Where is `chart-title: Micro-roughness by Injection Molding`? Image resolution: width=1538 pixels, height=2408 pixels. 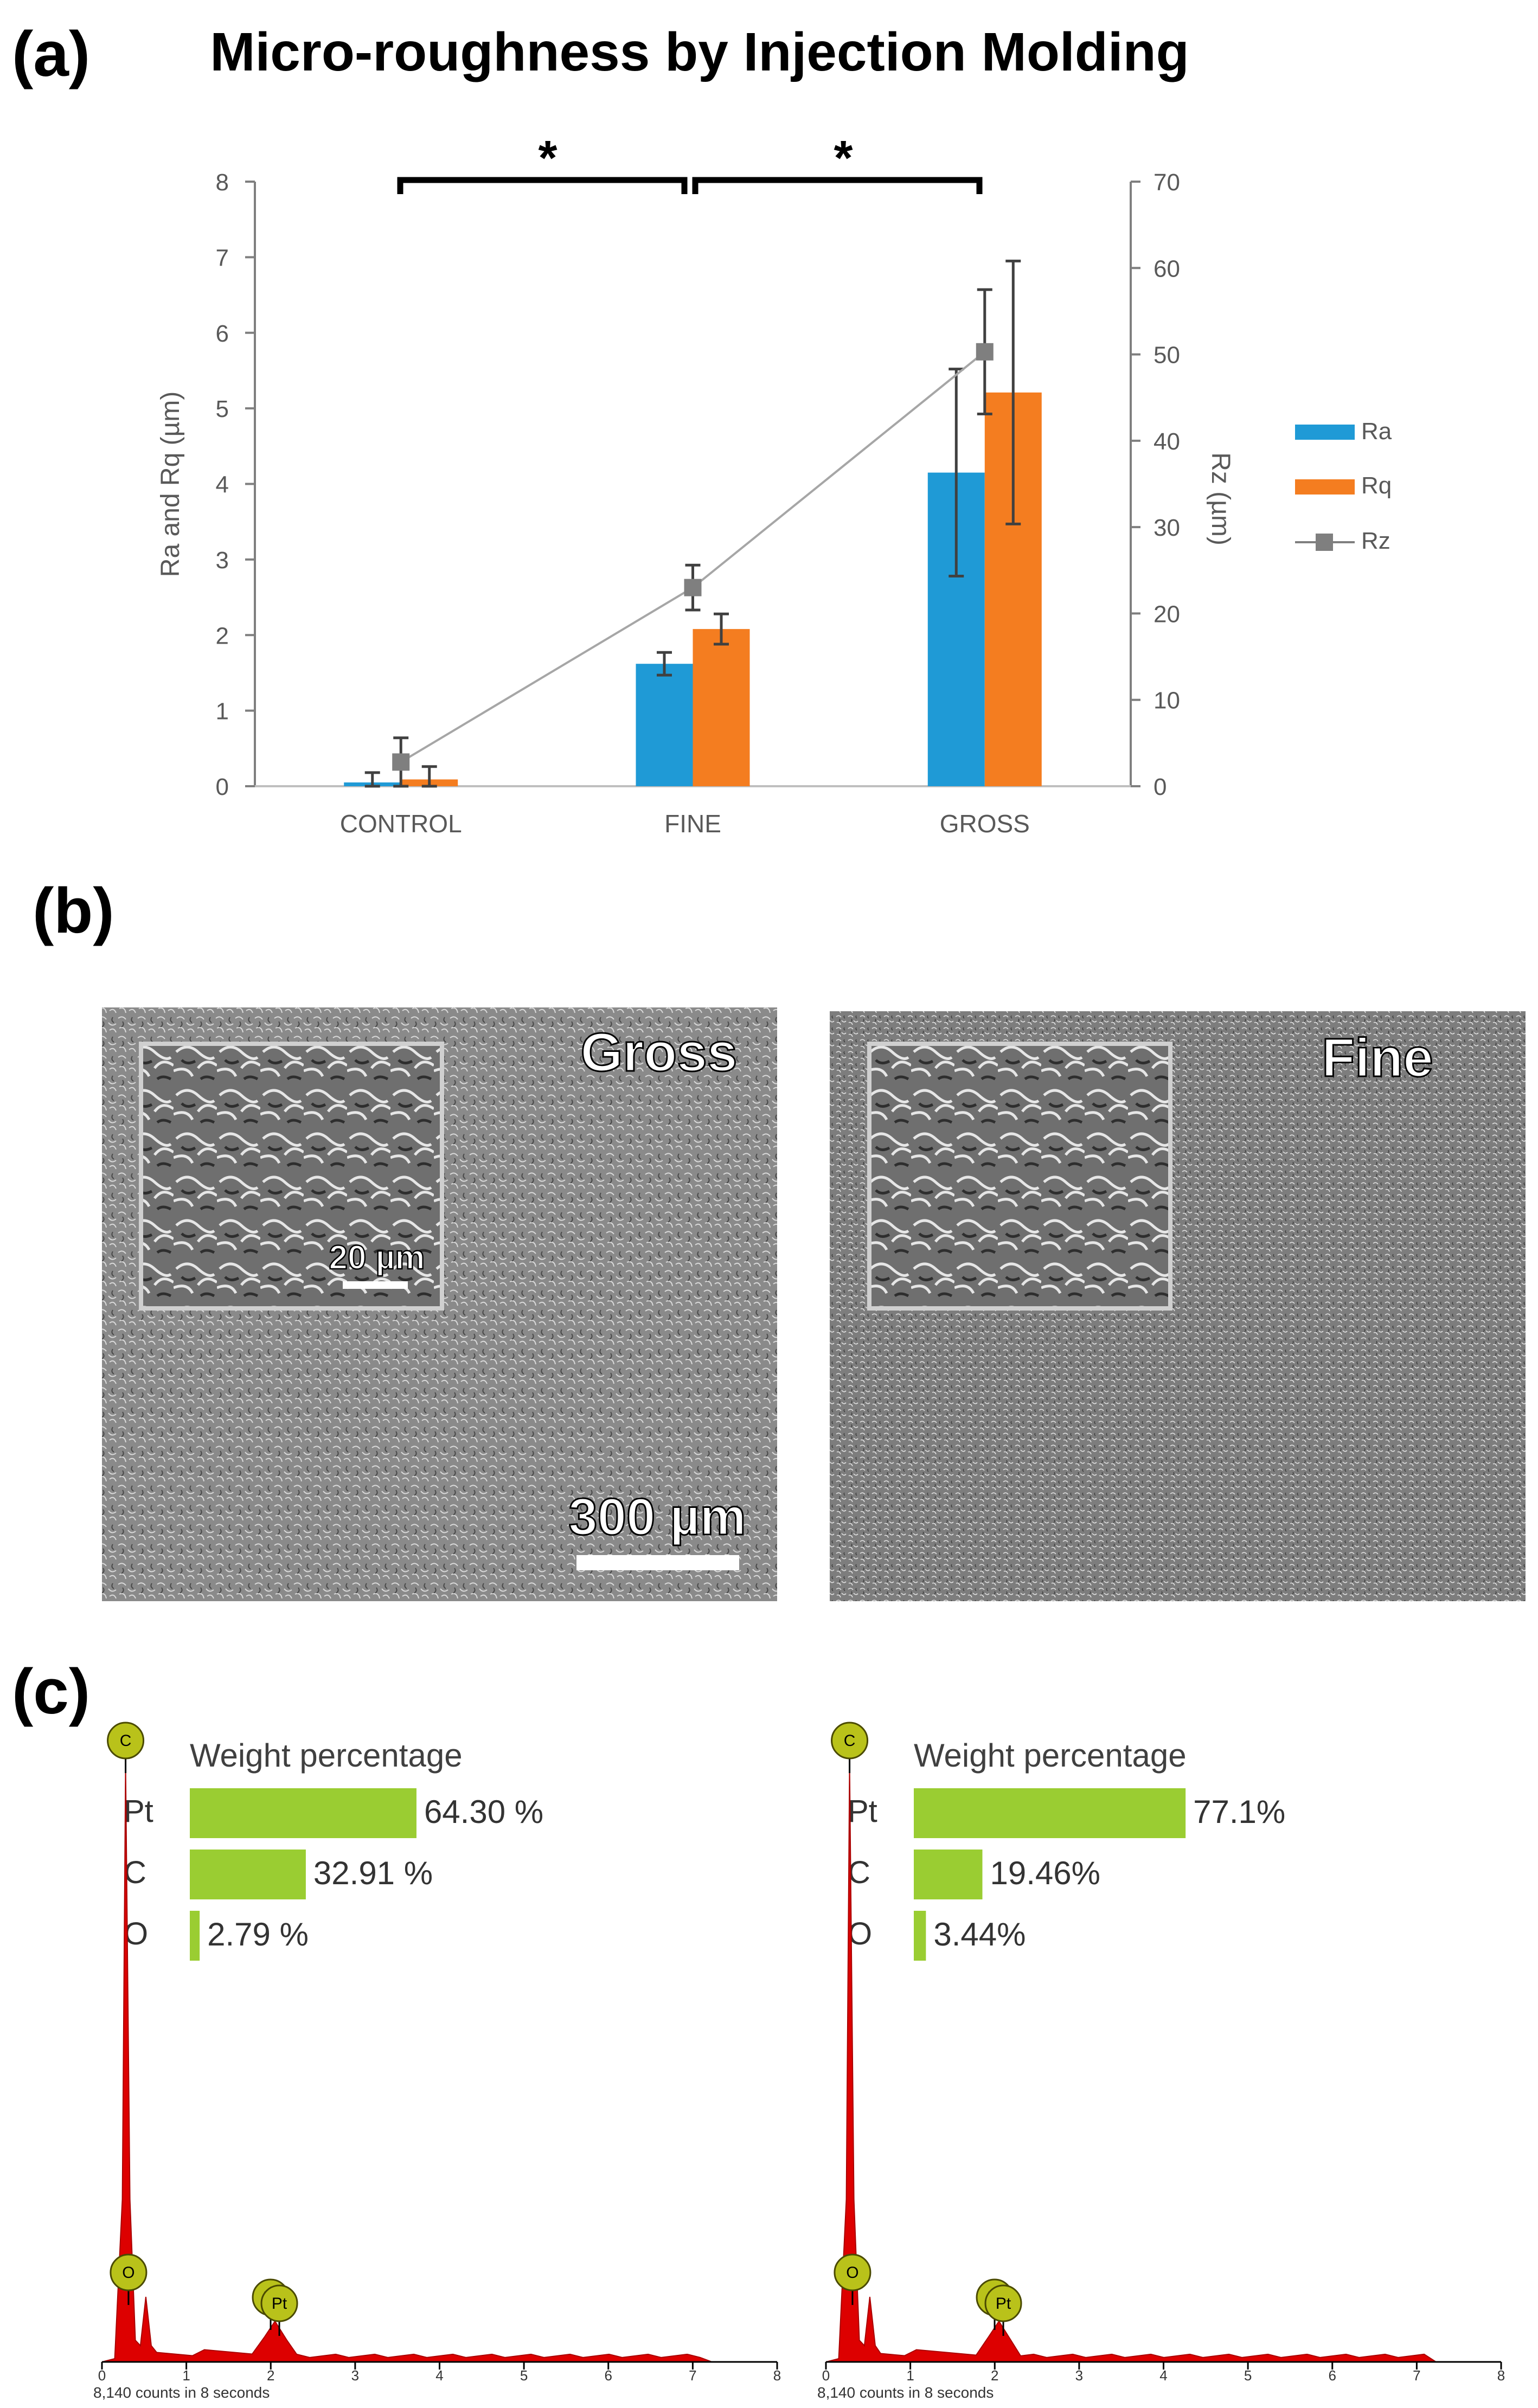 chart-title: Micro-roughness by Injection Molding is located at coordinates (699, 52).